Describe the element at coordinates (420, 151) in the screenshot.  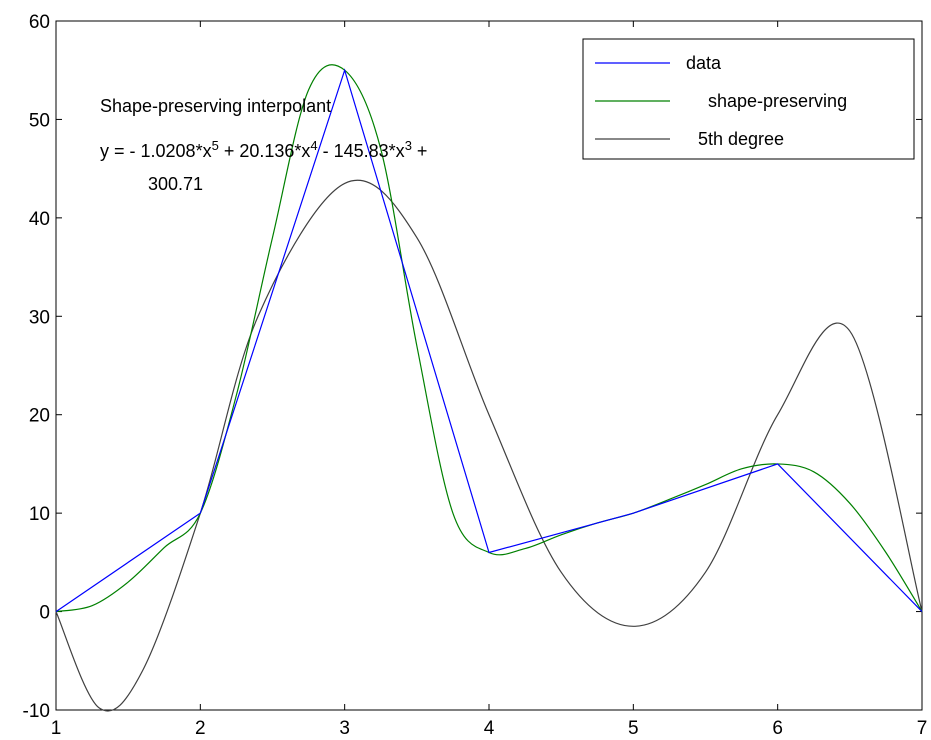
I see `equation-term: +` at that location.